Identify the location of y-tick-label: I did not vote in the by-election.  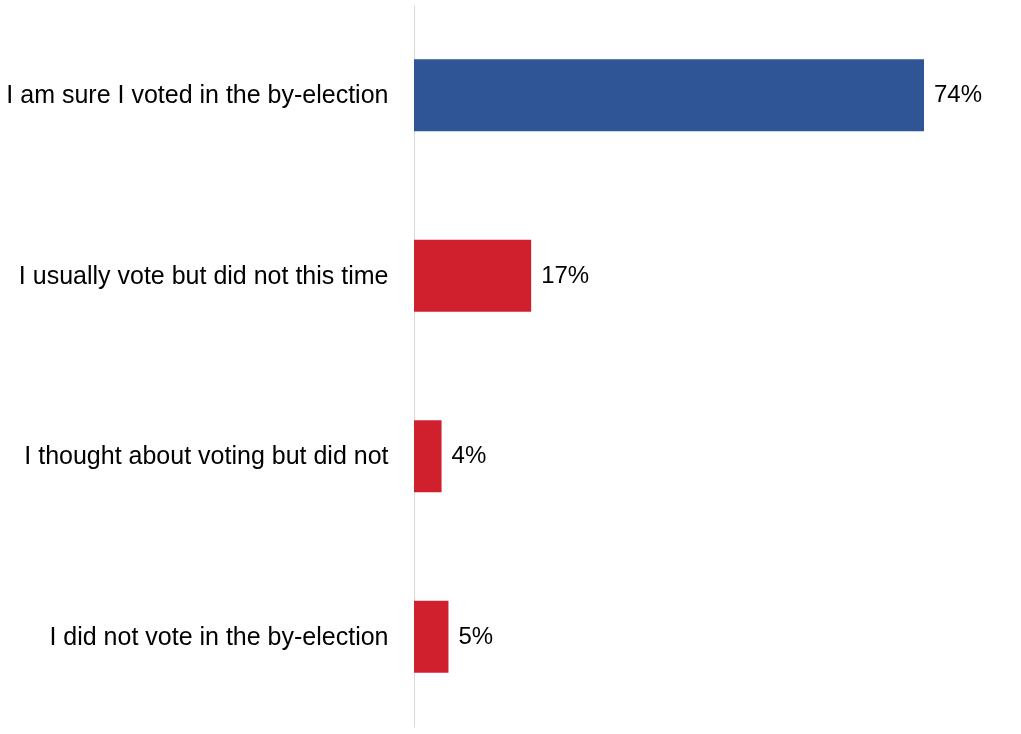
(219, 635).